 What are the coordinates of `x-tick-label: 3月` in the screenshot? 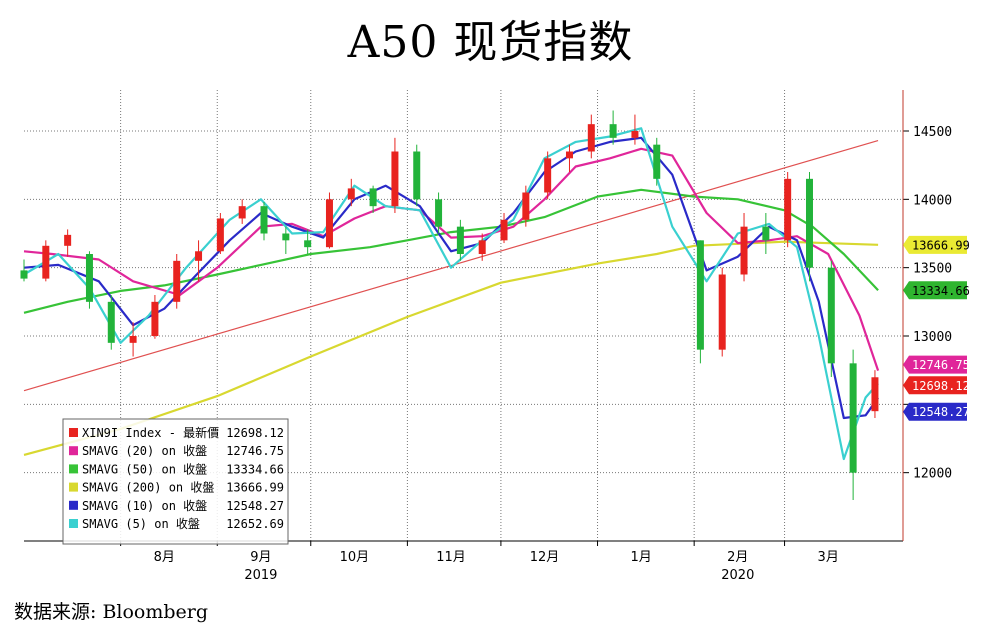 It's located at (828, 557).